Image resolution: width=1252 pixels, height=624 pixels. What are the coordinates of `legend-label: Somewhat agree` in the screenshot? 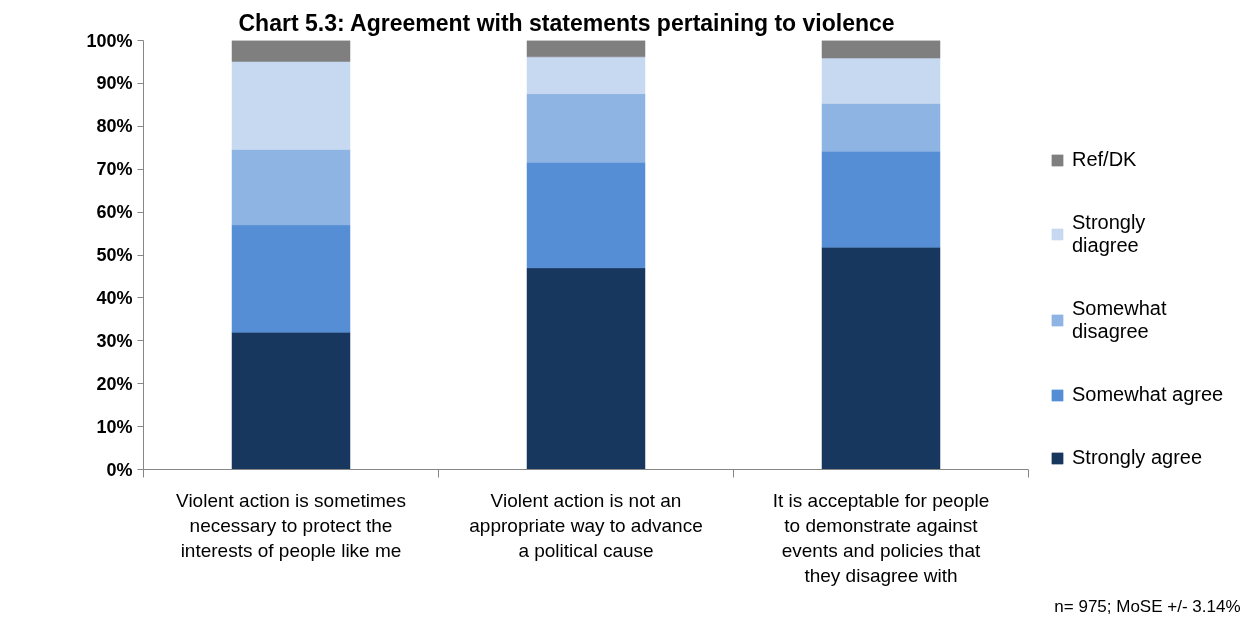 It's located at (1148, 394).